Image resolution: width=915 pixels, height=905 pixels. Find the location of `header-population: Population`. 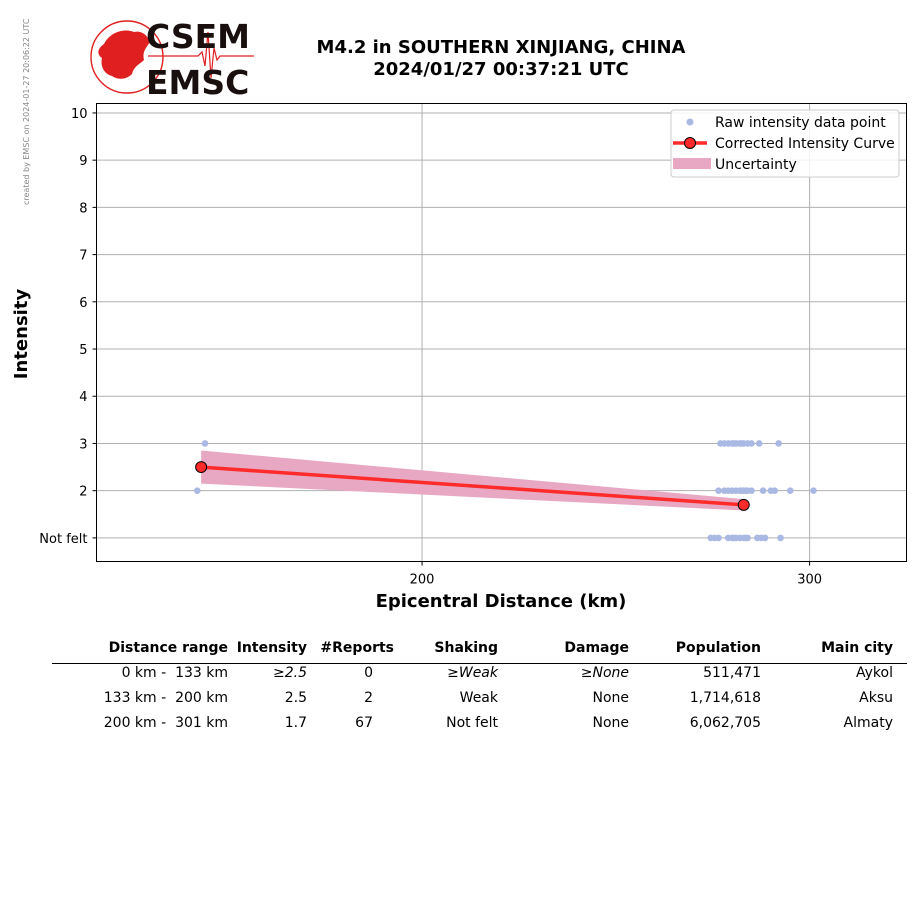

header-population: Population is located at coordinates (718, 648).